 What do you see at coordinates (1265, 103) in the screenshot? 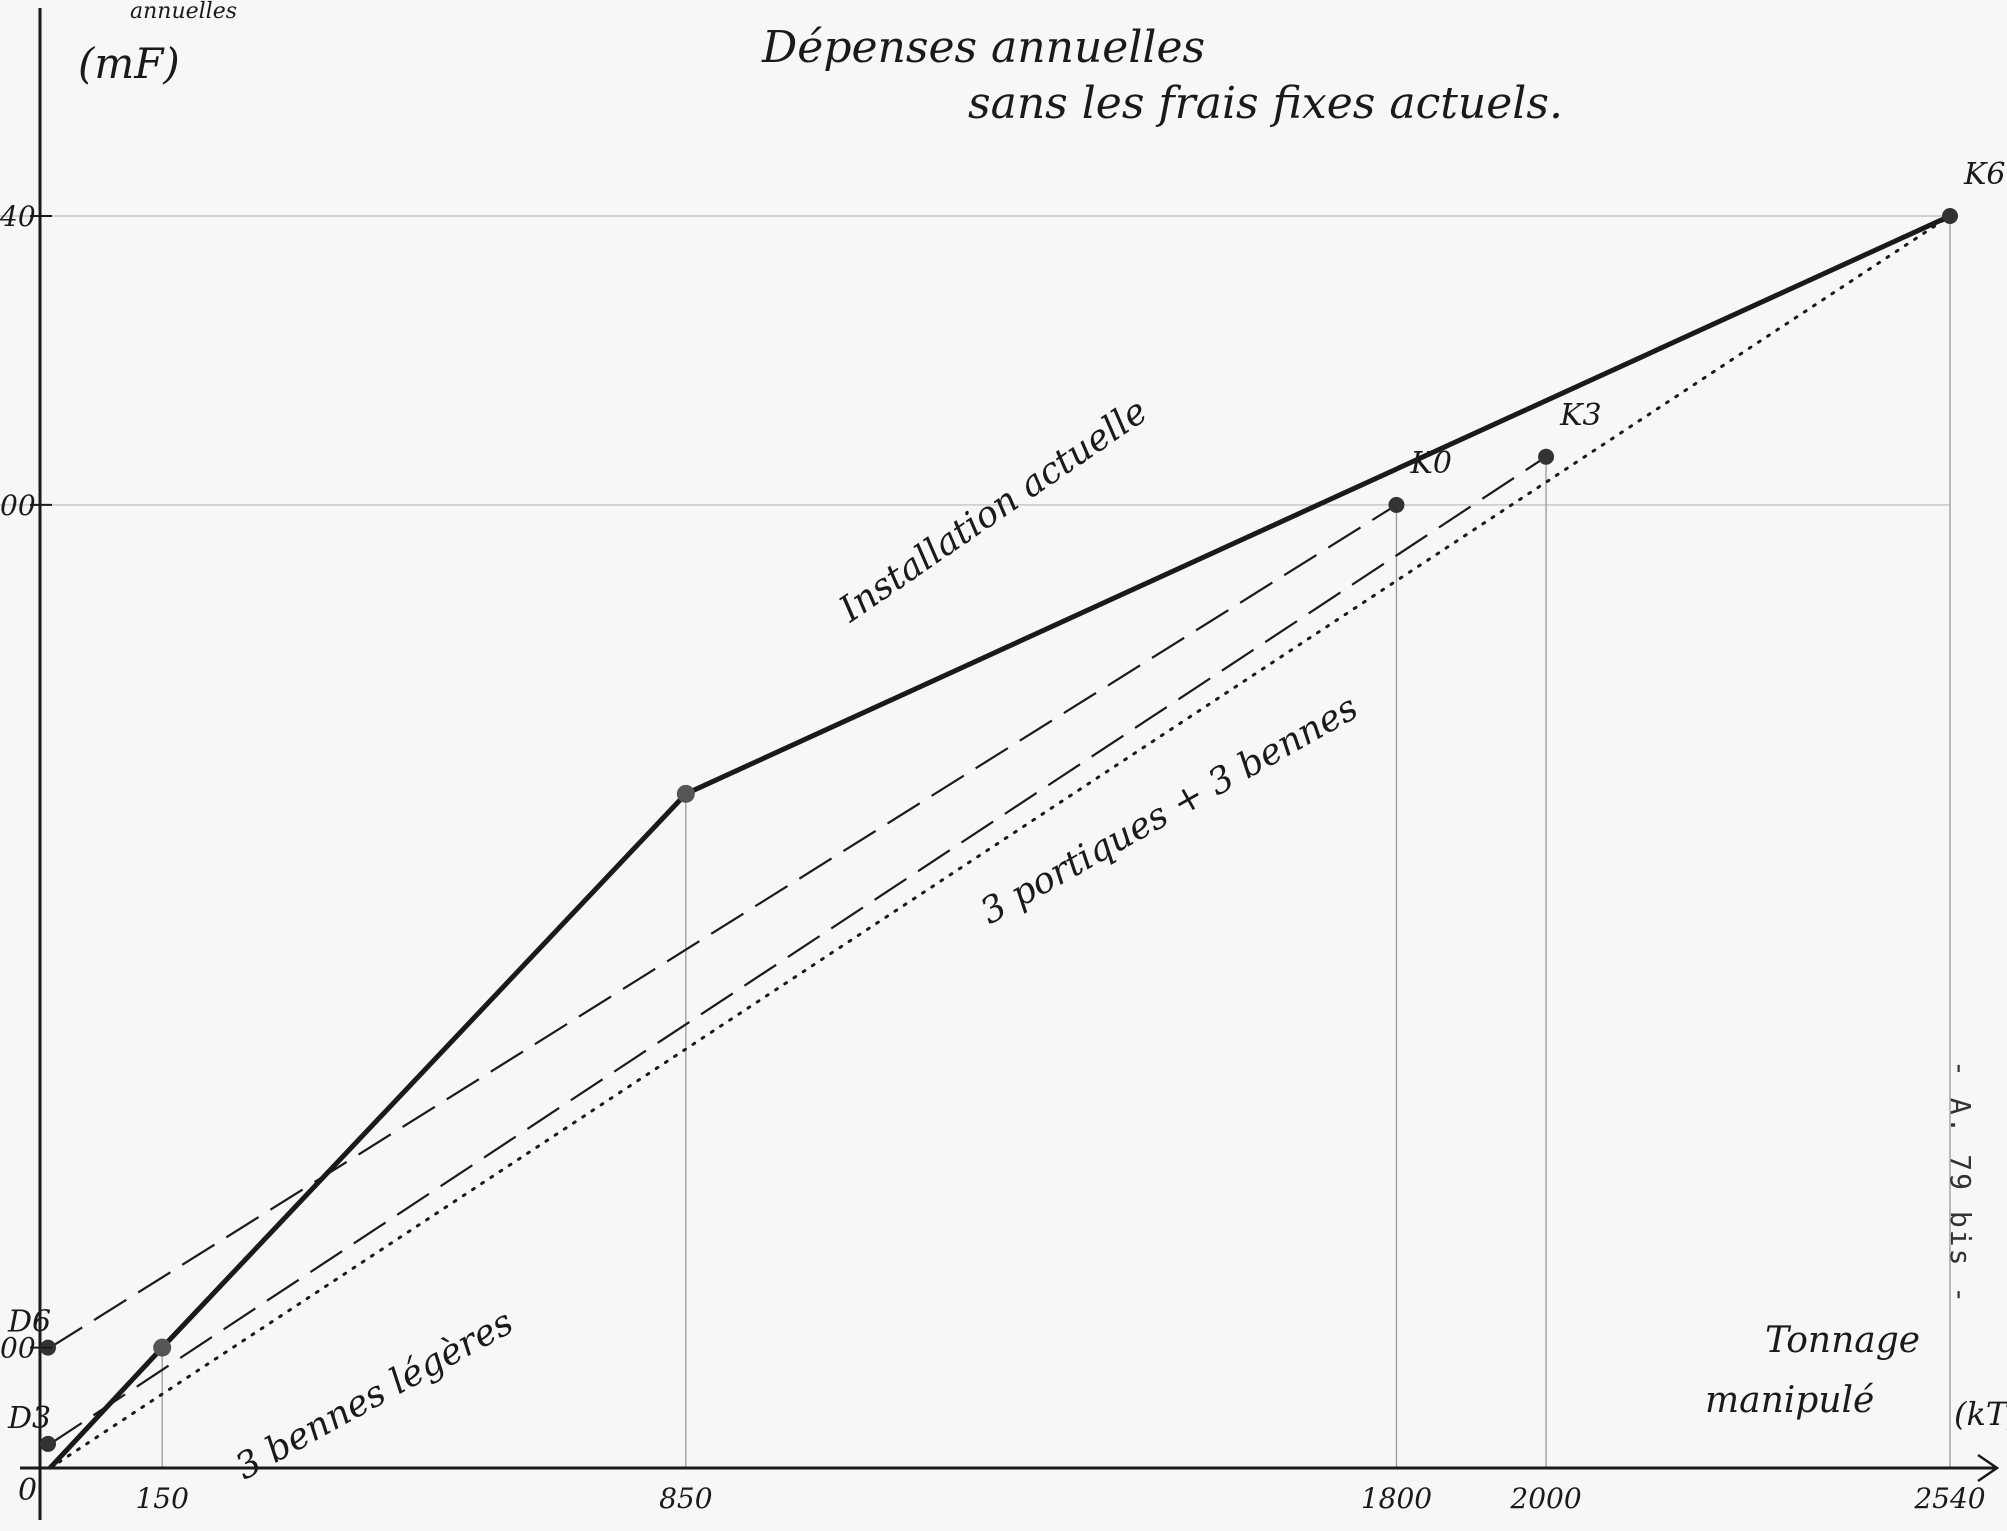
I see `chart-subtitle: sans les frais fixes actuels.` at bounding box center [1265, 103].